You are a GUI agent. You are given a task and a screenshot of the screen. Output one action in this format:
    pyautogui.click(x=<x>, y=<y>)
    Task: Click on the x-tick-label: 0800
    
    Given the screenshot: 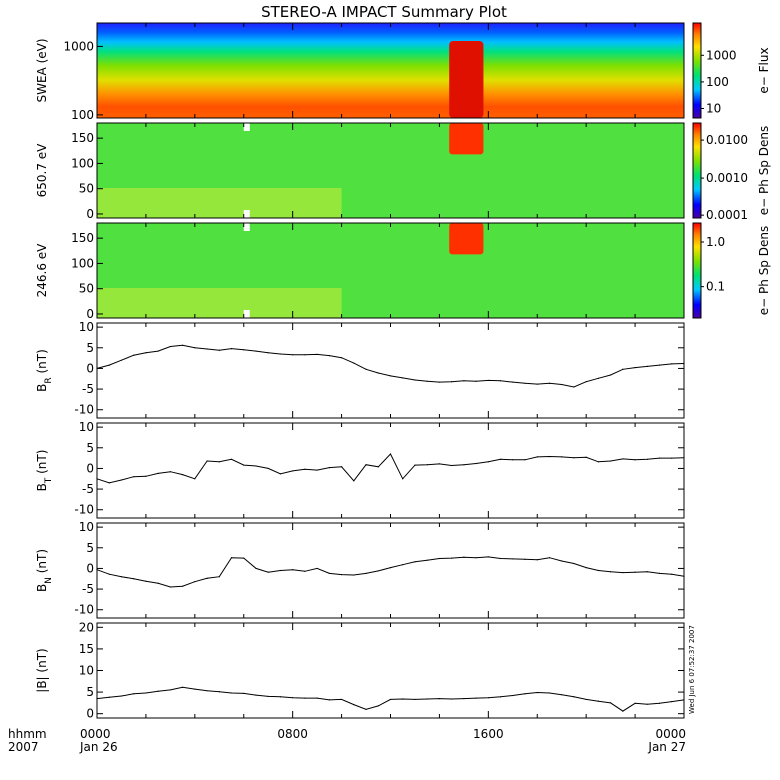 What is the action you would take?
    pyautogui.click(x=292, y=734)
    